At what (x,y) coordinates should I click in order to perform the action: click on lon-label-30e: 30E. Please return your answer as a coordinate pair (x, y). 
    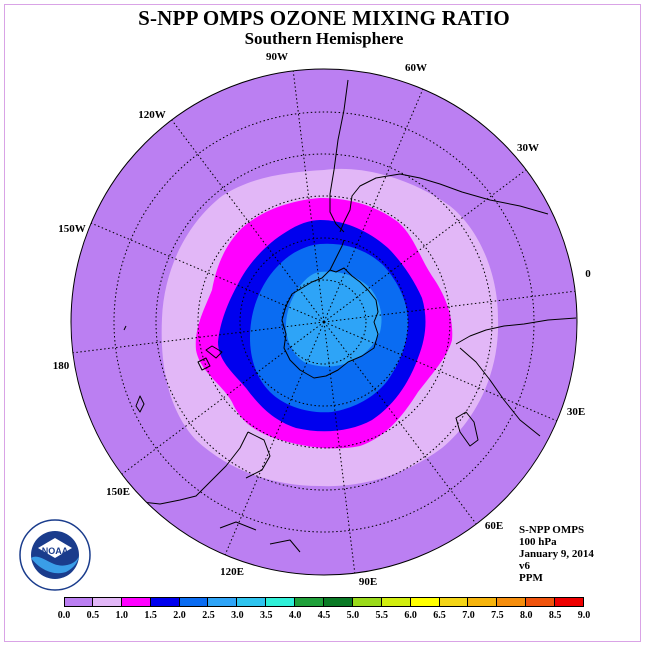
    Looking at the image, I should click on (576, 412).